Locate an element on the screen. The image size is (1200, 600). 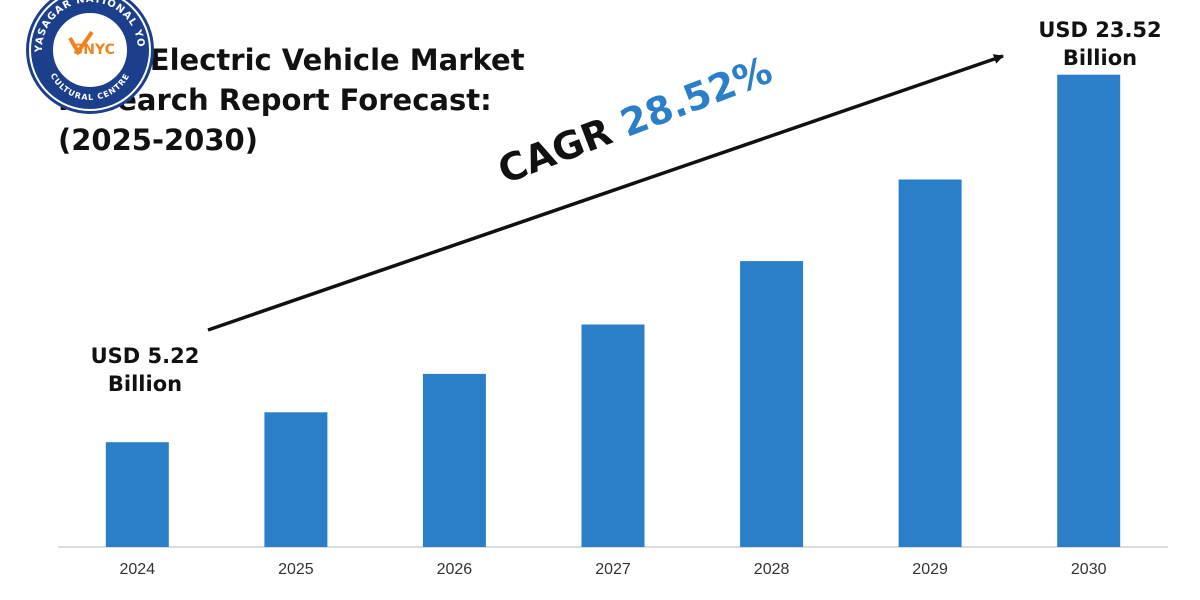
logo-mark-text: SNYC is located at coordinates (94, 50).